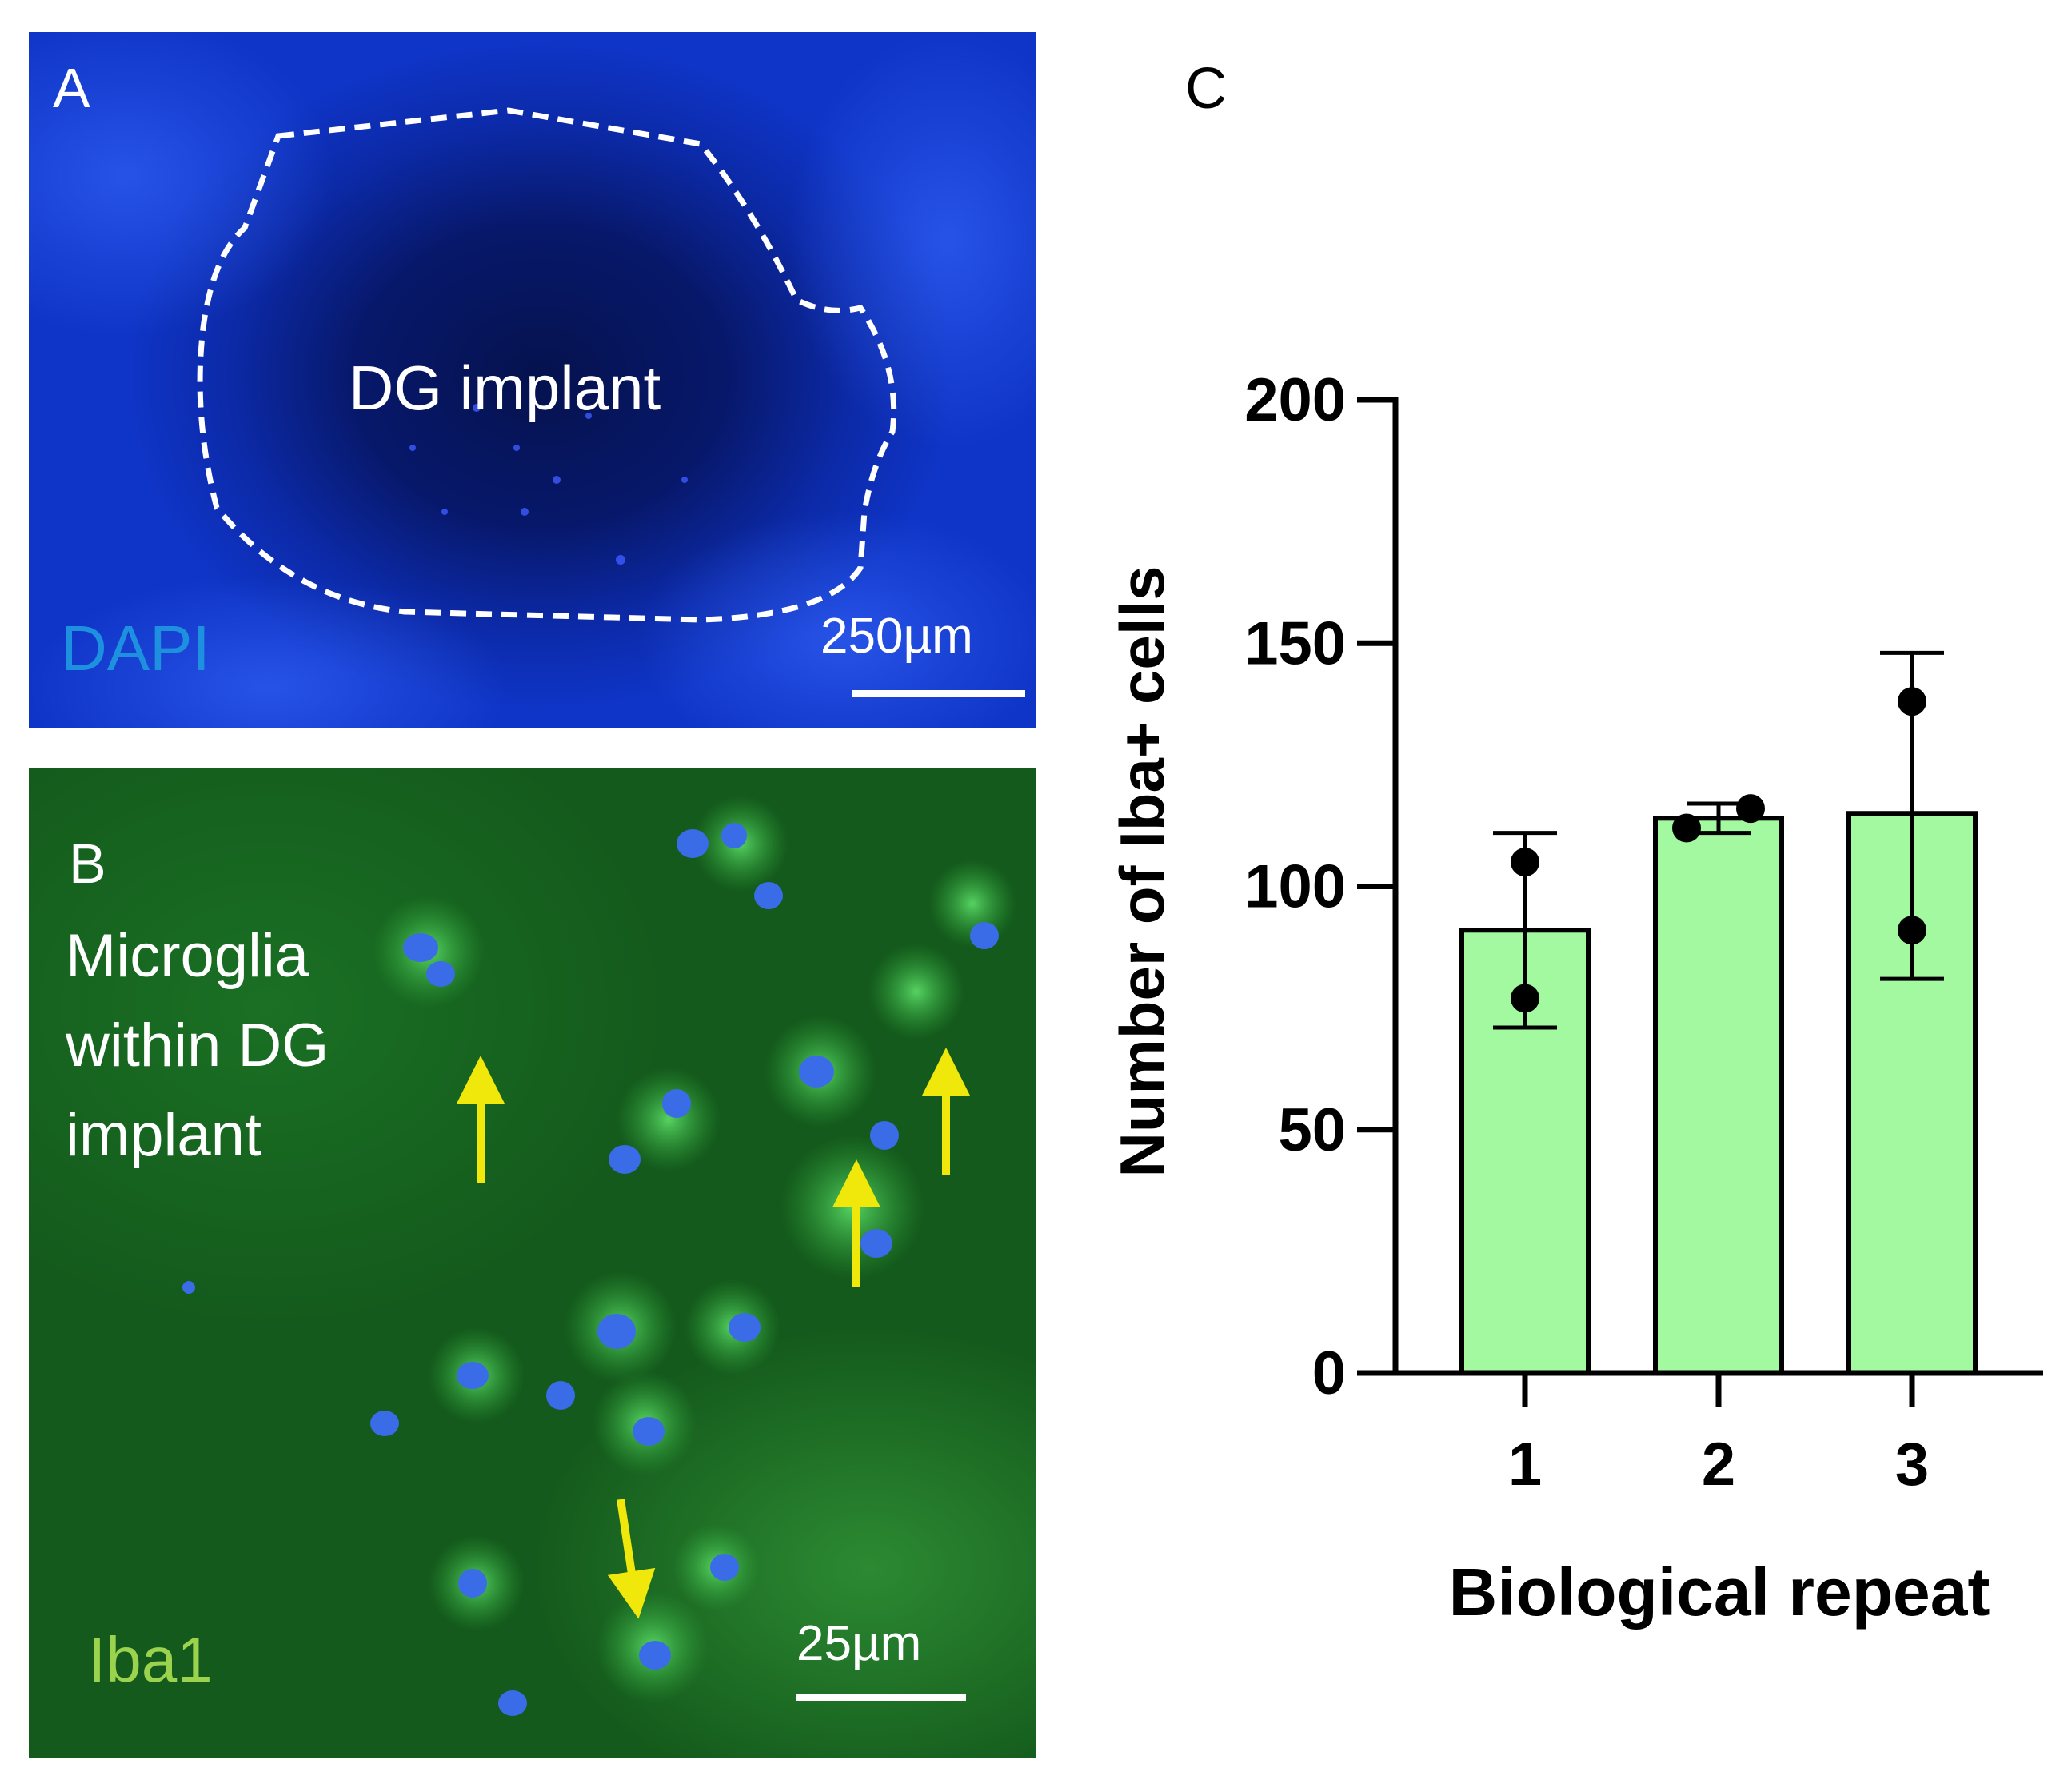  What do you see at coordinates (1720, 1592) in the screenshot?
I see `x-axis-label: Biological repeat` at bounding box center [1720, 1592].